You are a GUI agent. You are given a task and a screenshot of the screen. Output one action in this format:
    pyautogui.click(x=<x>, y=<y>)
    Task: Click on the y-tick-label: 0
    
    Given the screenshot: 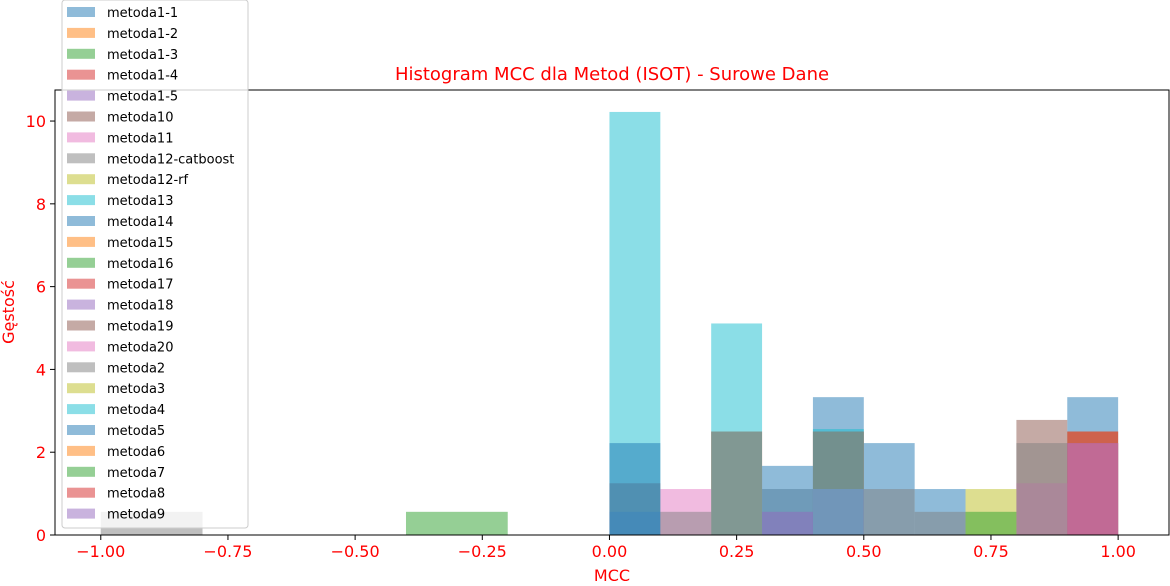 What is the action you would take?
    pyautogui.click(x=41, y=535)
    